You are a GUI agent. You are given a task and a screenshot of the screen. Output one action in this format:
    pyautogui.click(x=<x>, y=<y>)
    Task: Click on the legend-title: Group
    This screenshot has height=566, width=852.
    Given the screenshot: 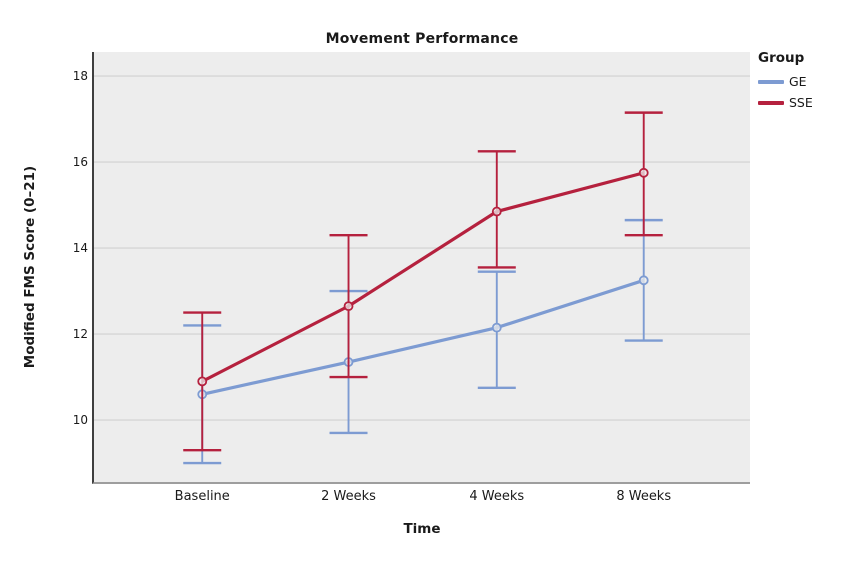 What is the action you would take?
    pyautogui.click(x=781, y=58)
    